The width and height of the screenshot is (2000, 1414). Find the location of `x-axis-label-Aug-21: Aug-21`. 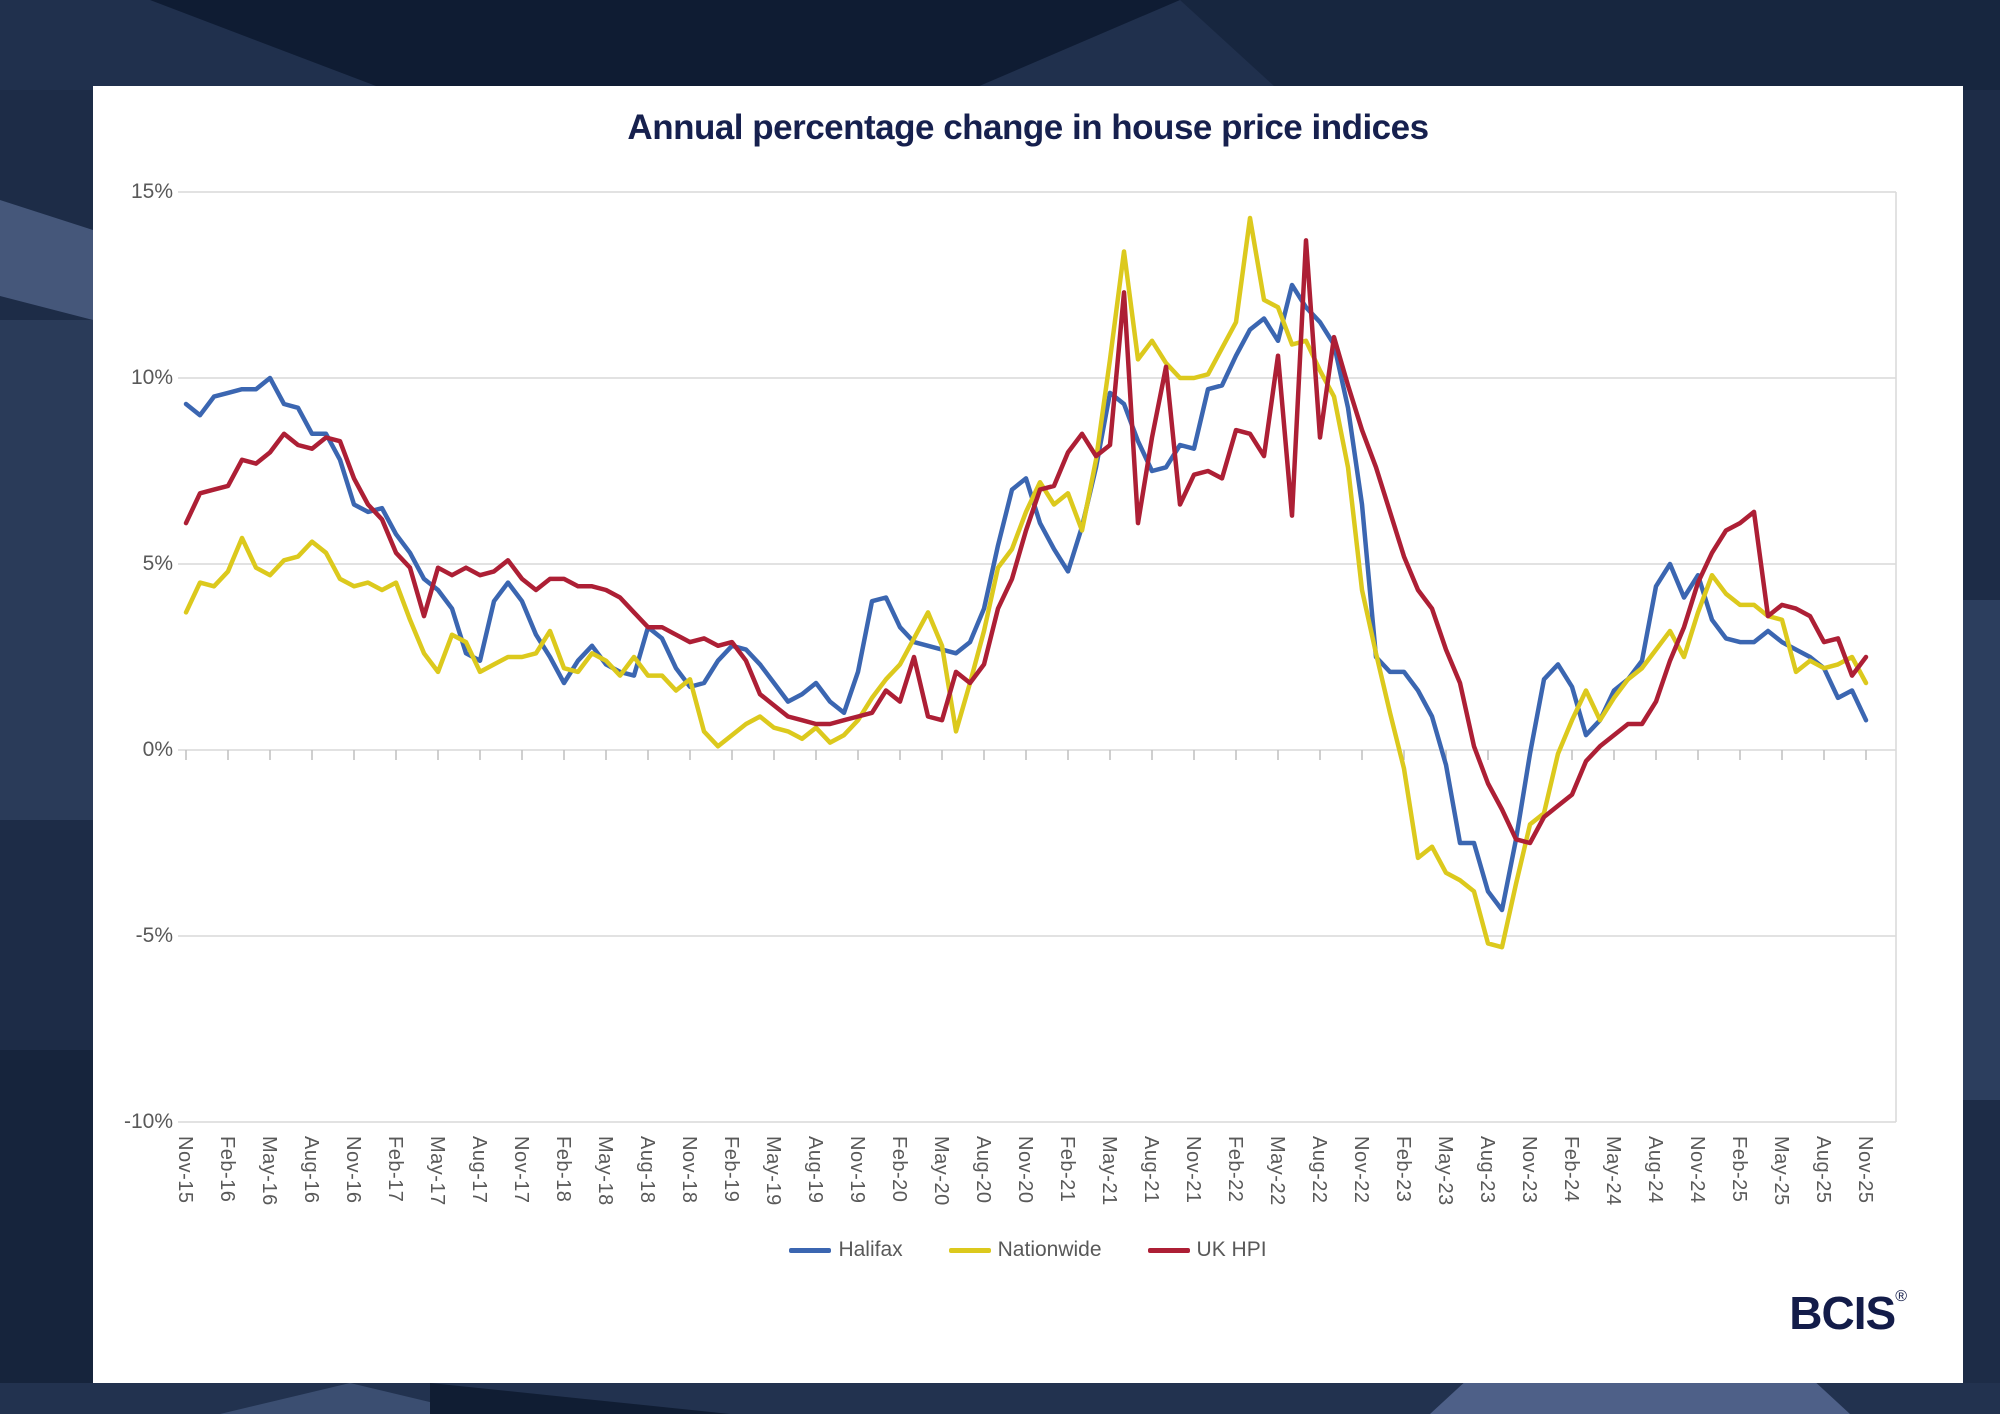

x-axis-label-Aug-21: Aug-21 is located at coordinates (1151, 1170).